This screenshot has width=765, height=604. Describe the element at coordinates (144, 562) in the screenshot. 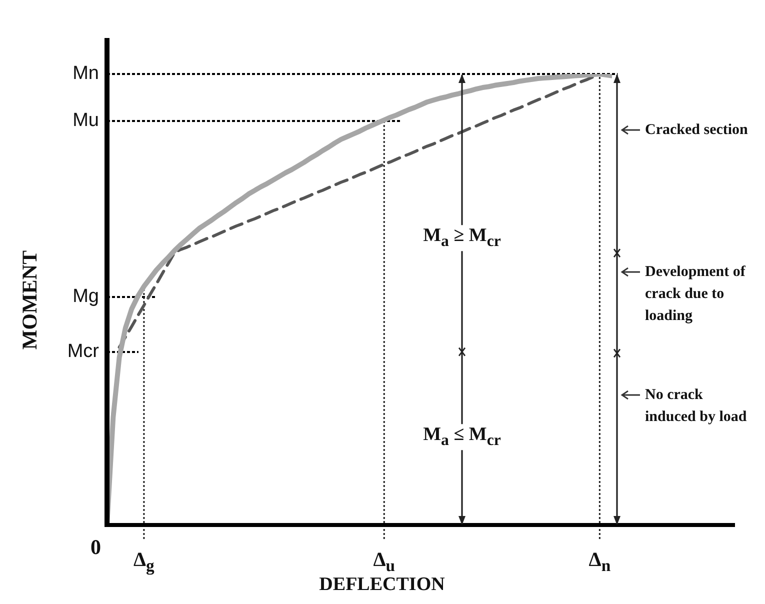

I see `x-tick-label: Δ$_{g}$` at that location.